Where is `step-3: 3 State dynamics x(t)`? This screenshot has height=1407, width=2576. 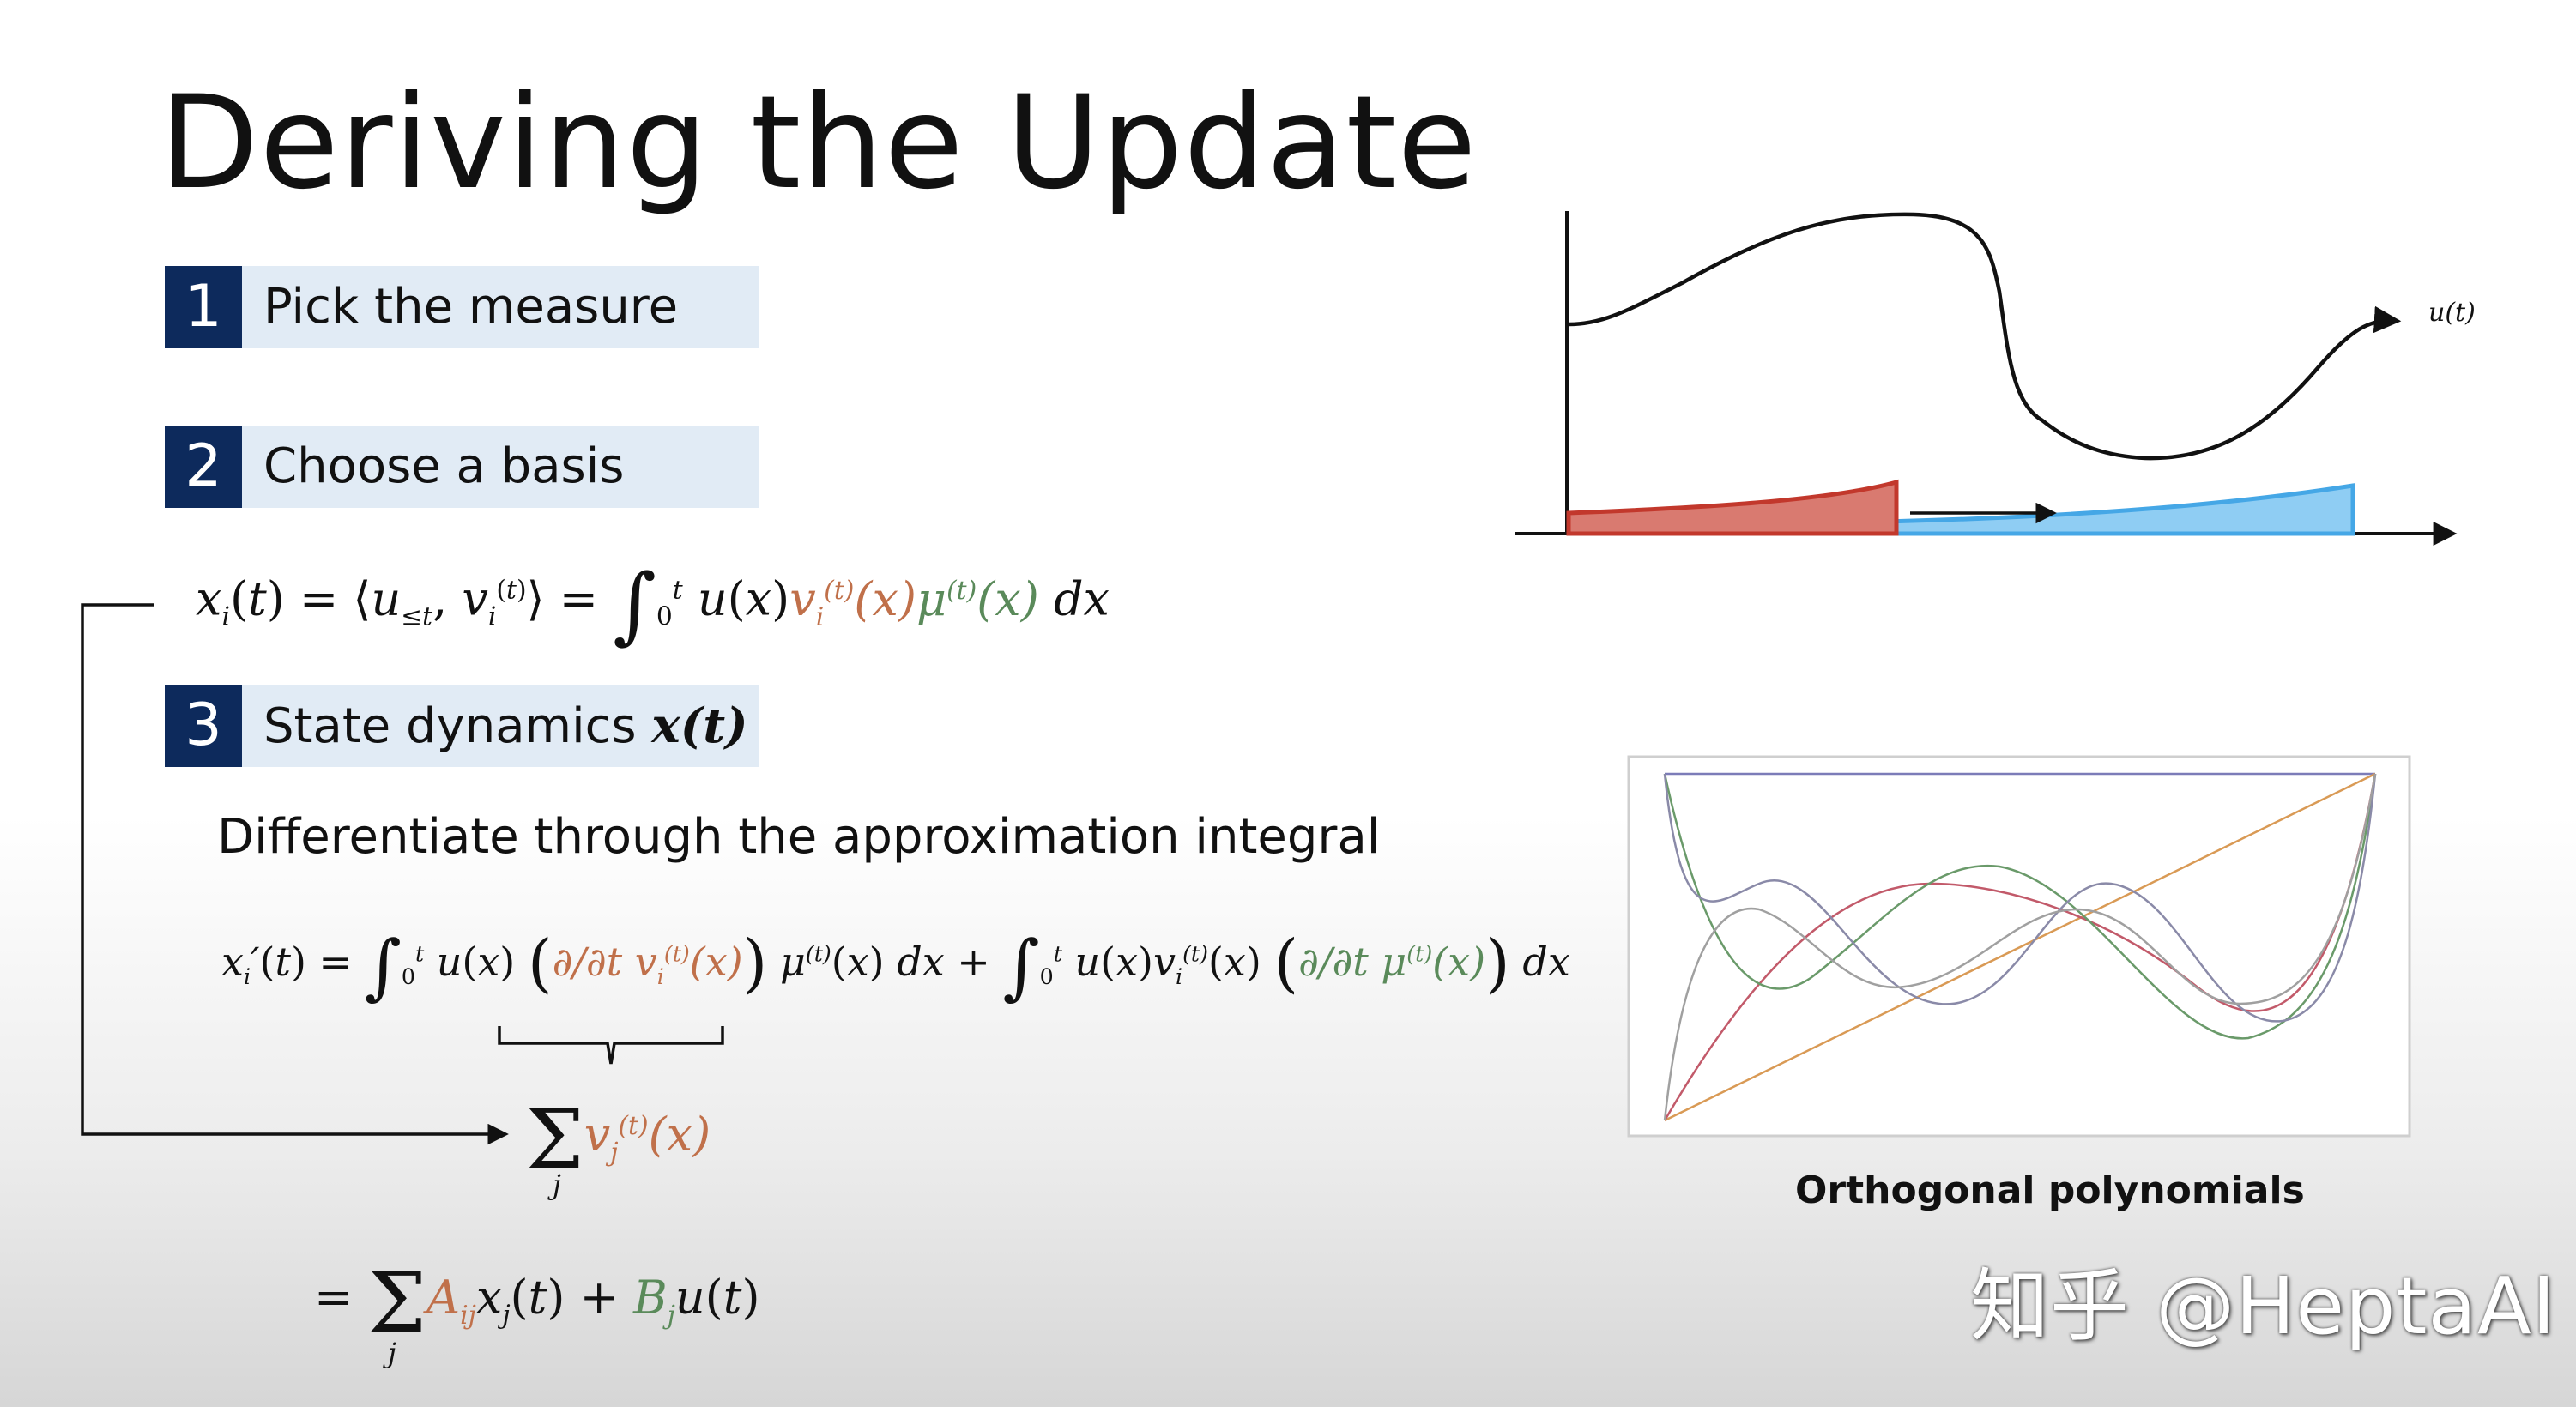 step-3: 3 State dynamics x(t) is located at coordinates (462, 726).